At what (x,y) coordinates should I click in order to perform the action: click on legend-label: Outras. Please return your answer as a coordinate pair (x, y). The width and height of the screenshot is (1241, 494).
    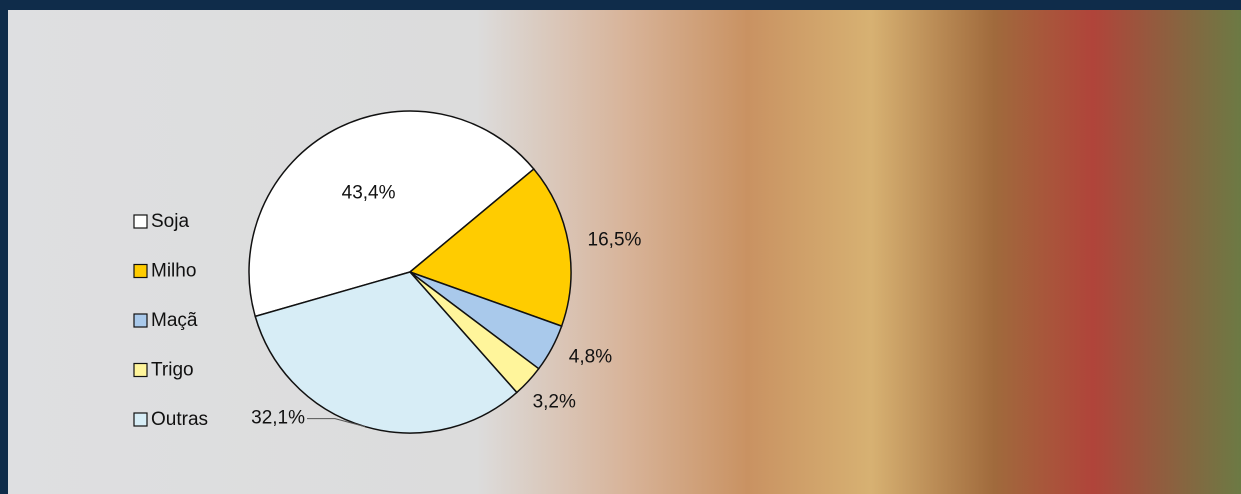
    Looking at the image, I should click on (179, 419).